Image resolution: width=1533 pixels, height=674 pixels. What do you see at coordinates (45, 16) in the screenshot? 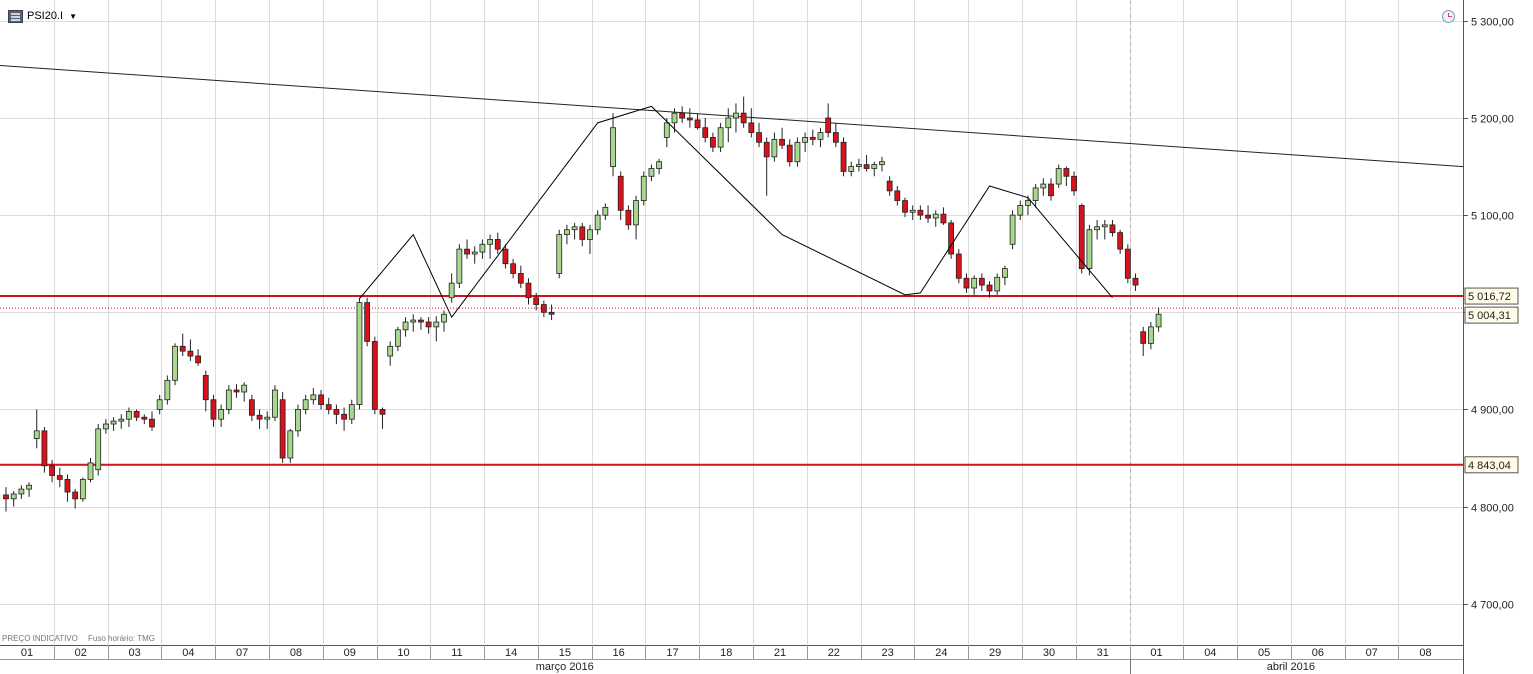
I see `symbol-label: PSI20.I` at bounding box center [45, 16].